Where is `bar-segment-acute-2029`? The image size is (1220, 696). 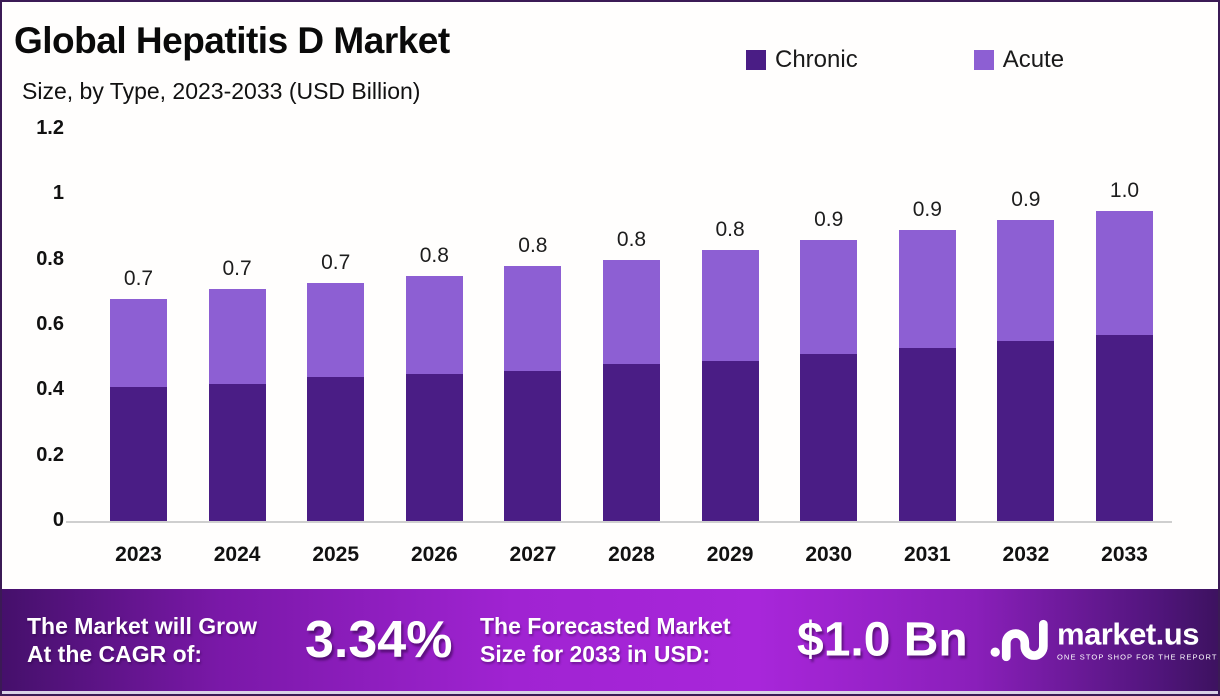
bar-segment-acute-2029 is located at coordinates (730, 305).